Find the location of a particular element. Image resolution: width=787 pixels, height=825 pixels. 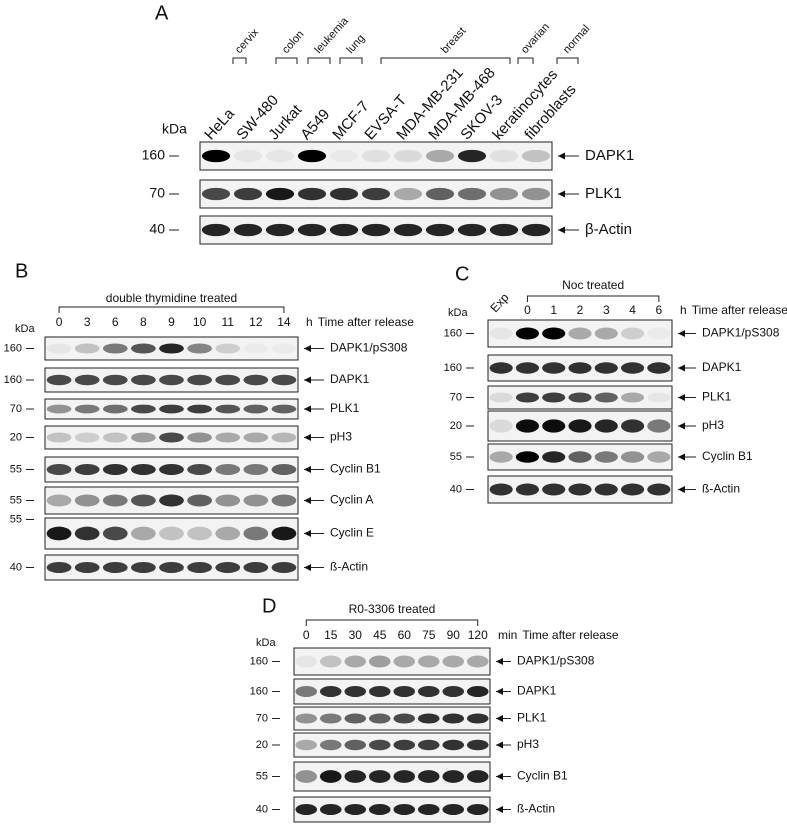

tissue-label: colon is located at coordinates (293, 42).